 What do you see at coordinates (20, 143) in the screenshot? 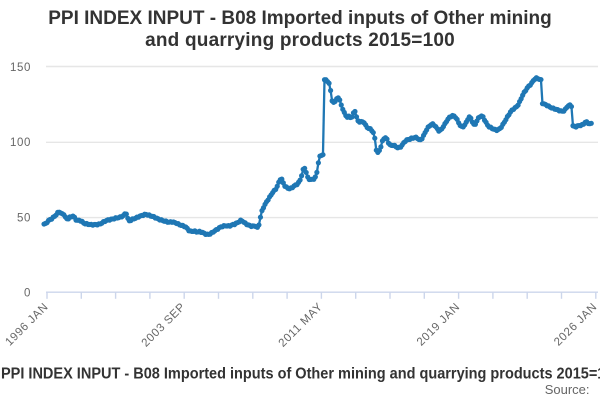
I see `svg-text: 100` at bounding box center [20, 143].